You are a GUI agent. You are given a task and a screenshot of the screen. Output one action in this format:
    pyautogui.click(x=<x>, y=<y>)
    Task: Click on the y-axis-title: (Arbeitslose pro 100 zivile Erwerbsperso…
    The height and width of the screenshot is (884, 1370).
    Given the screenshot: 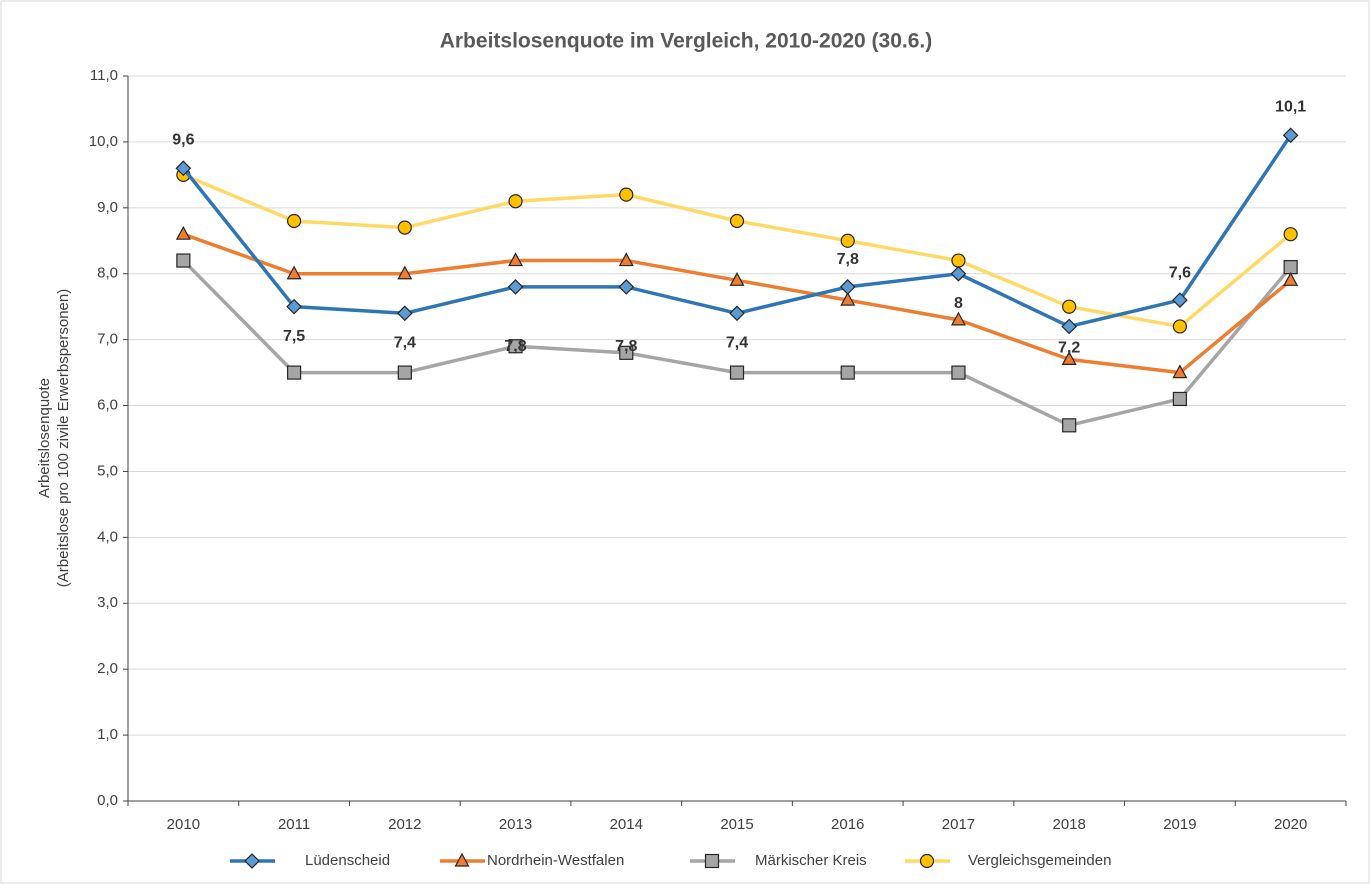 What is the action you would take?
    pyautogui.click(x=63, y=438)
    